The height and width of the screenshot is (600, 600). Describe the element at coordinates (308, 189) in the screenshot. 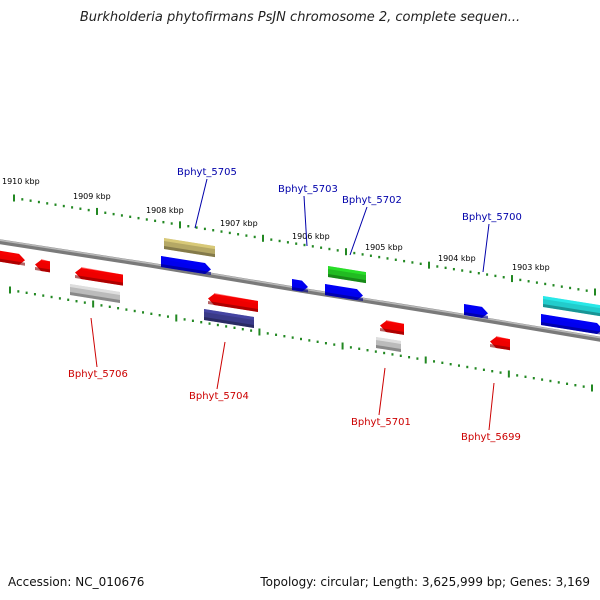

I see `gene-label-plus: Bphyt_5703` at that location.